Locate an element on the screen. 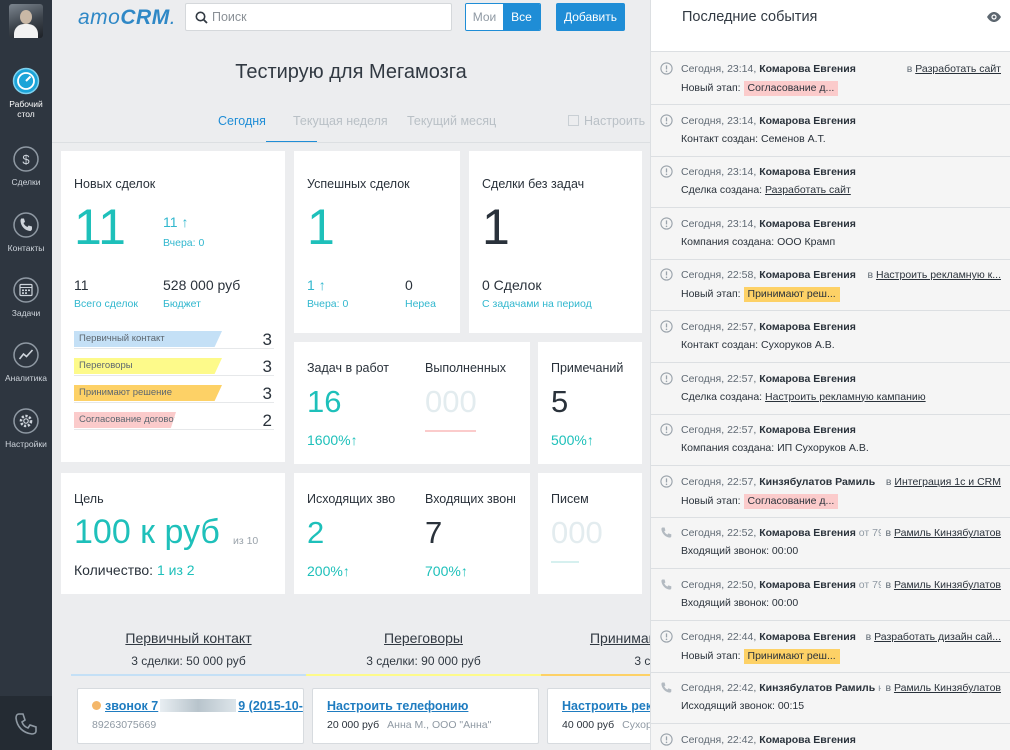 Image resolution: width=1010 pixels, height=750 pixels. total-deals-label: Всего сделок is located at coordinates (106, 304).